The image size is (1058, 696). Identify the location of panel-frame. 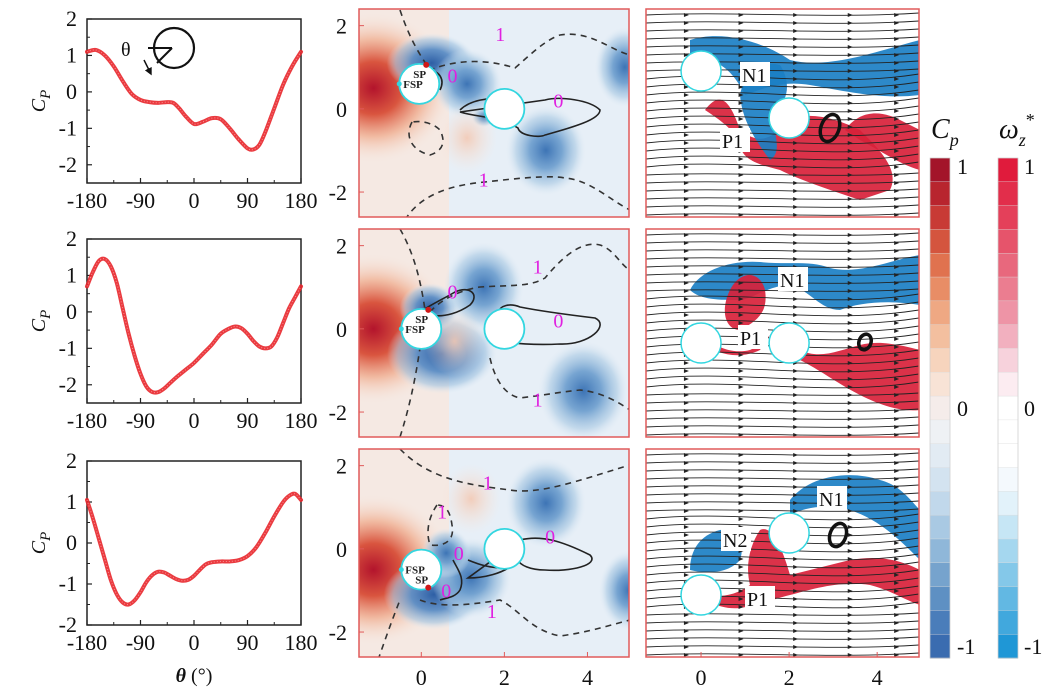
(494, 113).